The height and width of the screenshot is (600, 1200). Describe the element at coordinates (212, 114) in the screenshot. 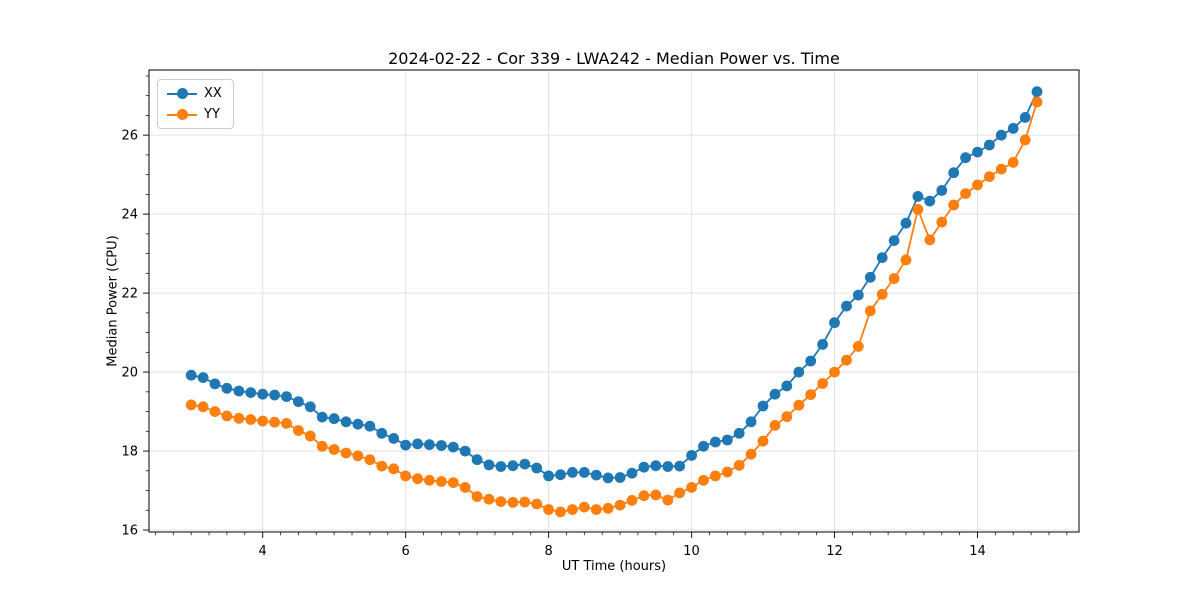

I see `legend-label-yy: YY` at that location.